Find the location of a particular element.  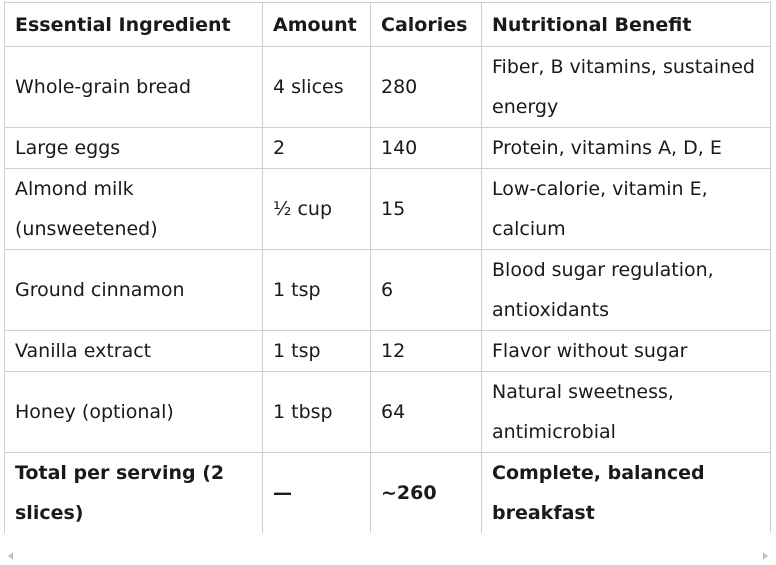

header-ingredient: Essential Ingredient is located at coordinates (133, 24).